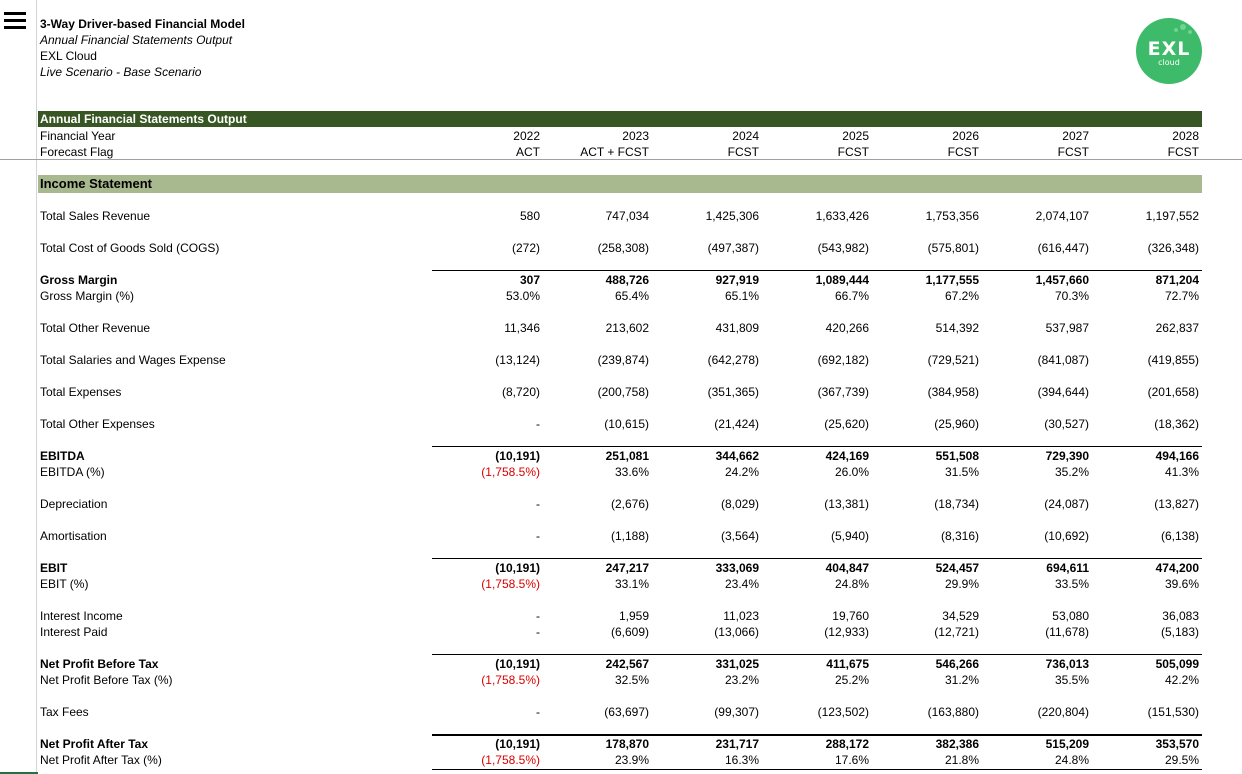  I want to click on row-value: (543,982), so click(843, 248).